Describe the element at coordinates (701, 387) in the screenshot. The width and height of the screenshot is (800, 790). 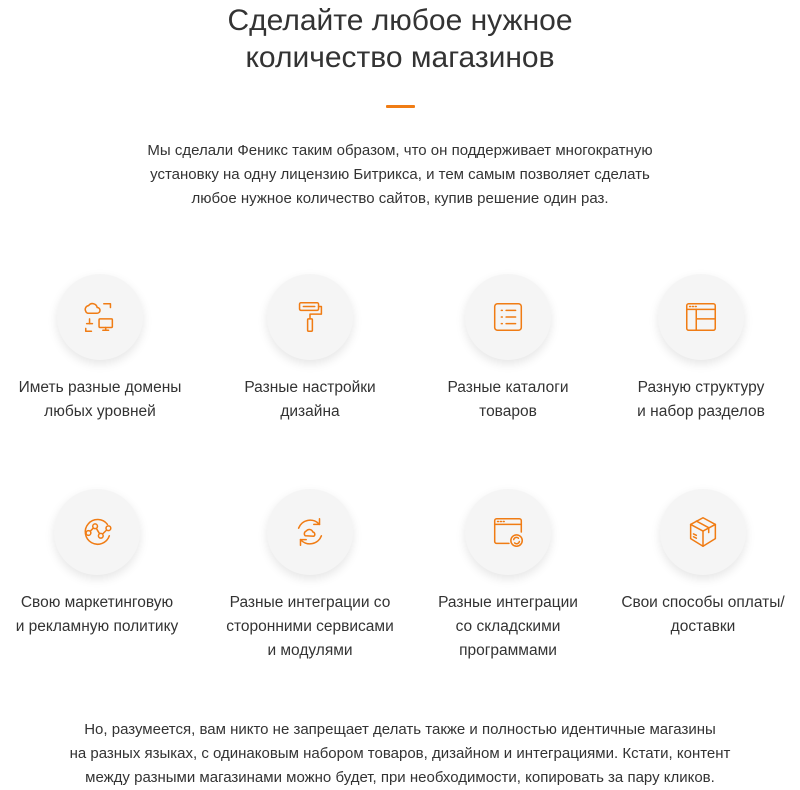
I see `feature-label-line: Разную структуру` at that location.